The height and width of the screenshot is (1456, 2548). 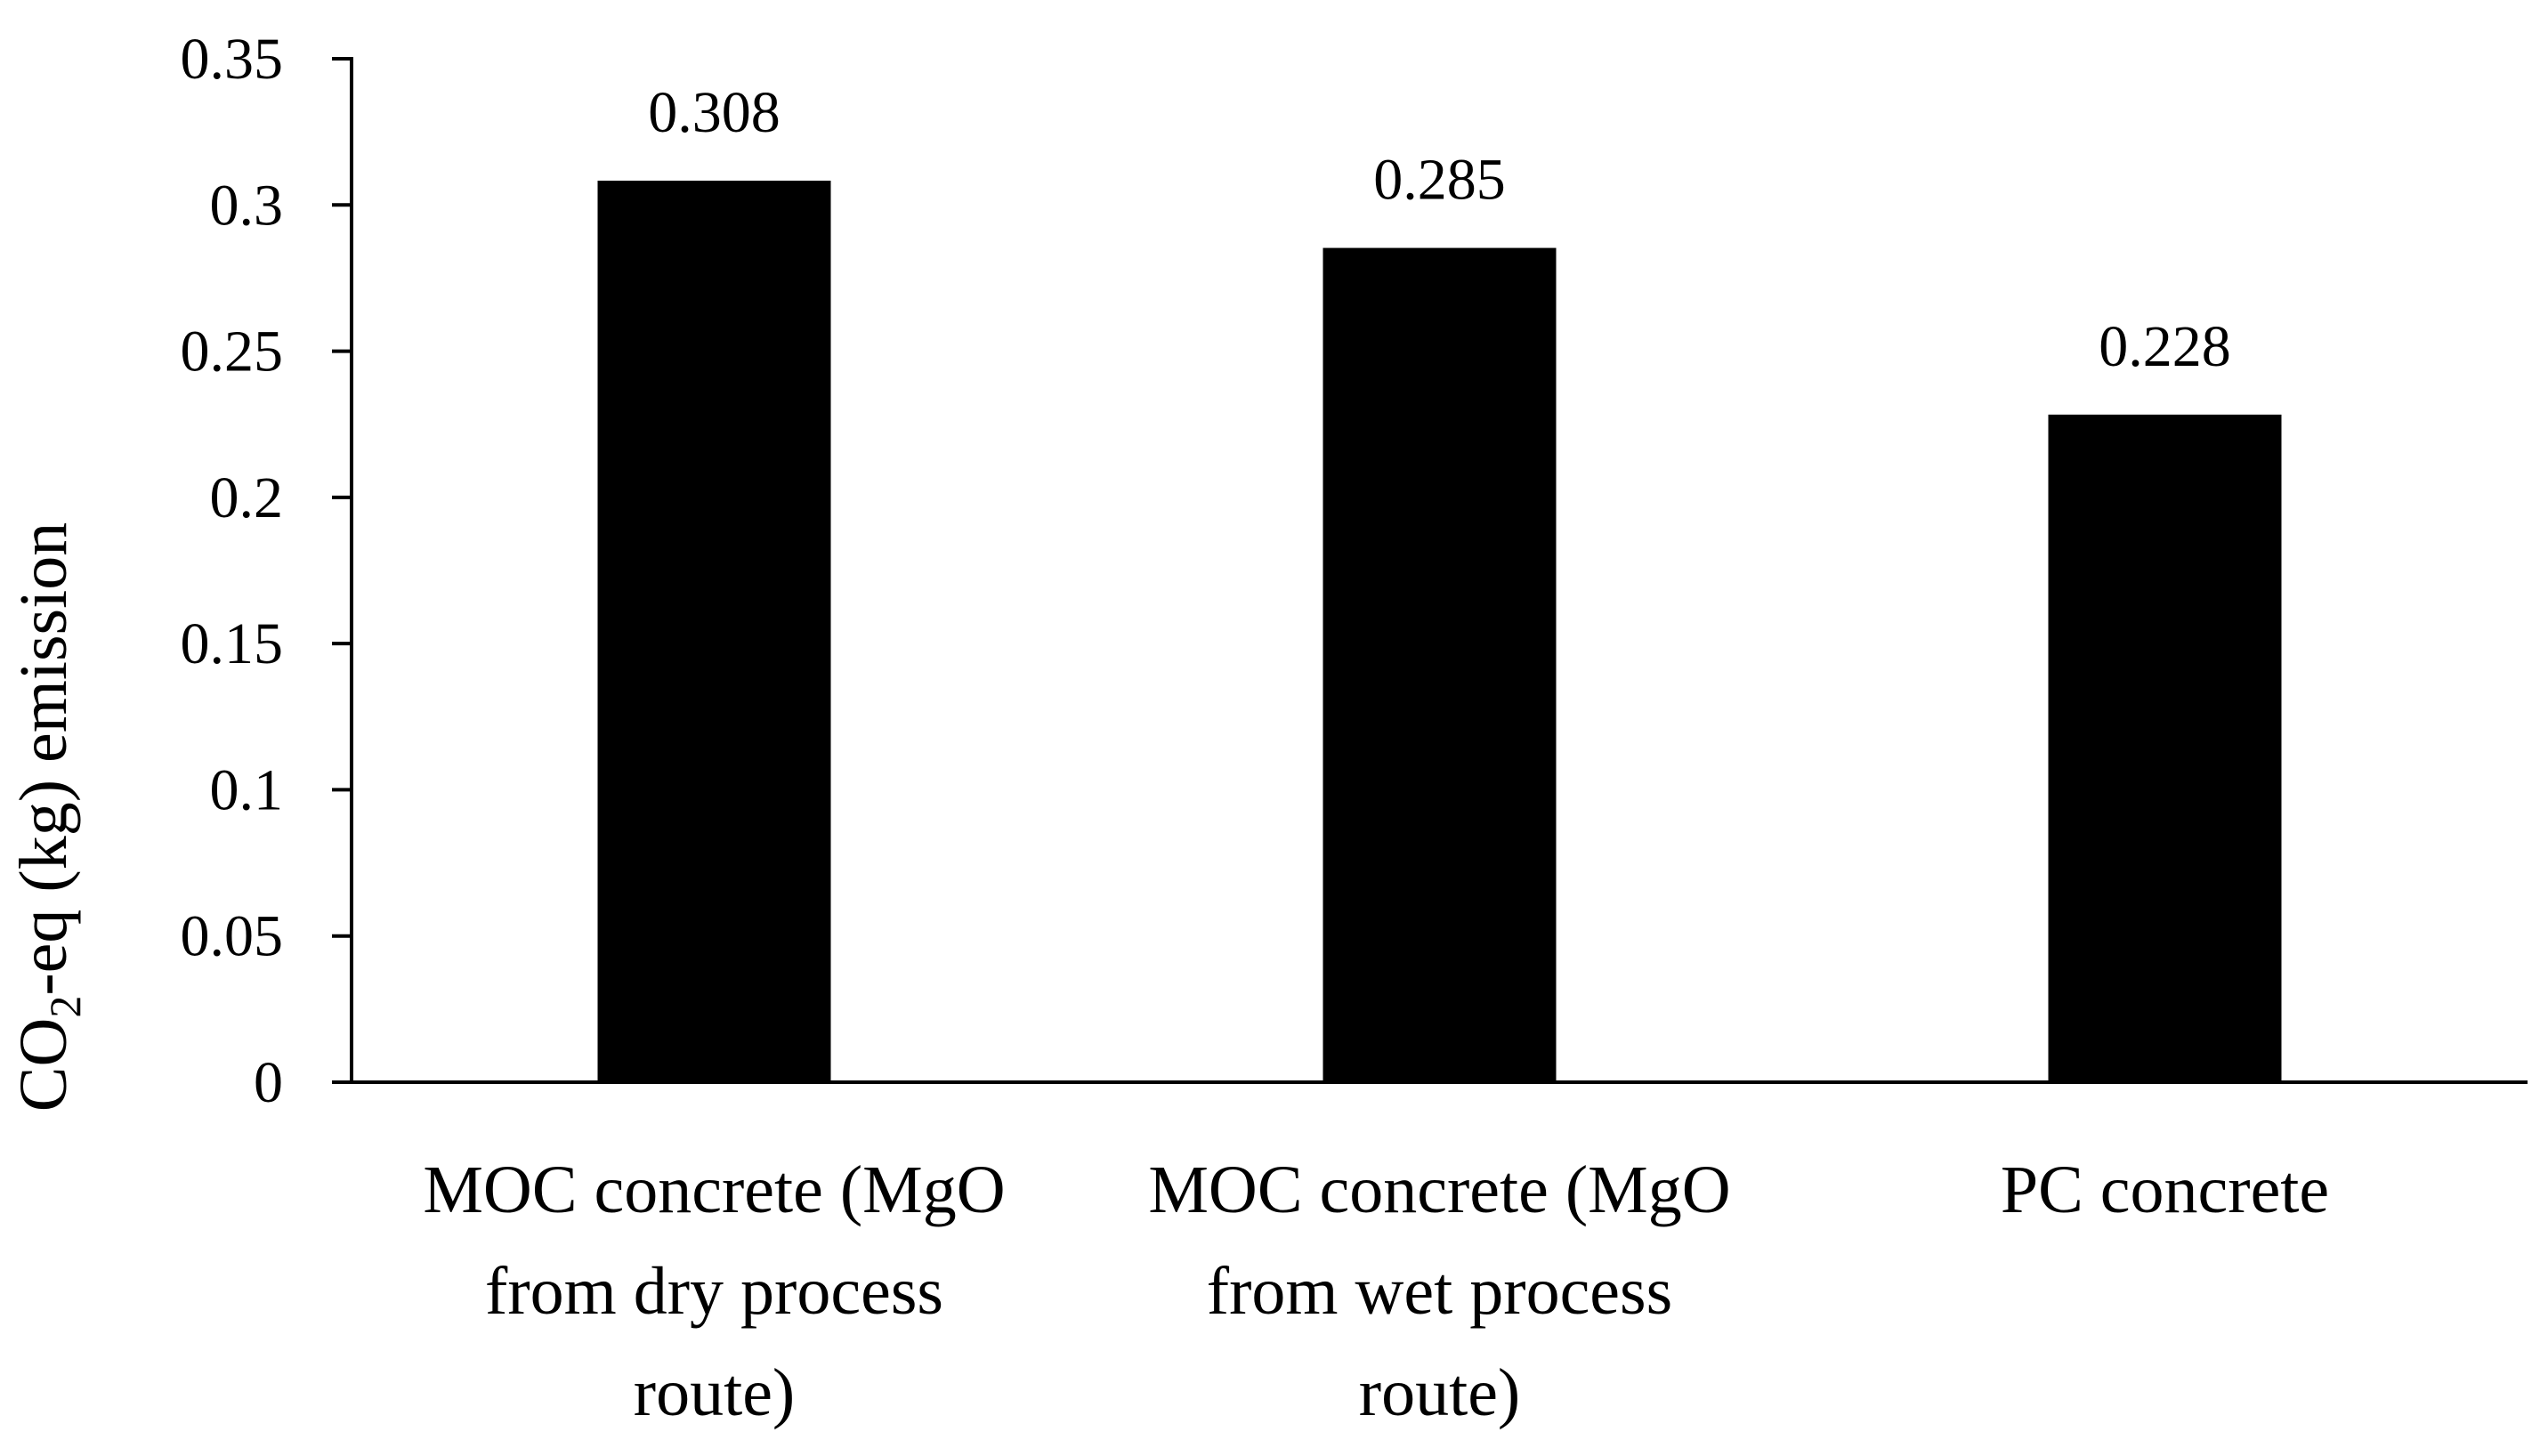 I want to click on x-category-label-line: from dry process, so click(x=714, y=1291).